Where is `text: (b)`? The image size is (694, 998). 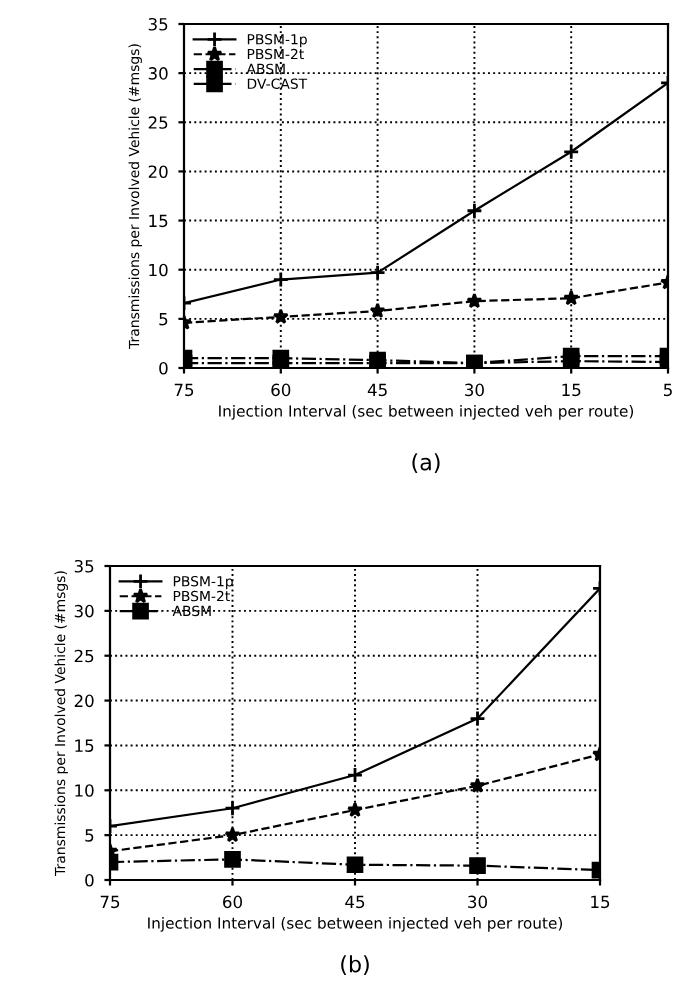 text: (b) is located at coordinates (355, 965).